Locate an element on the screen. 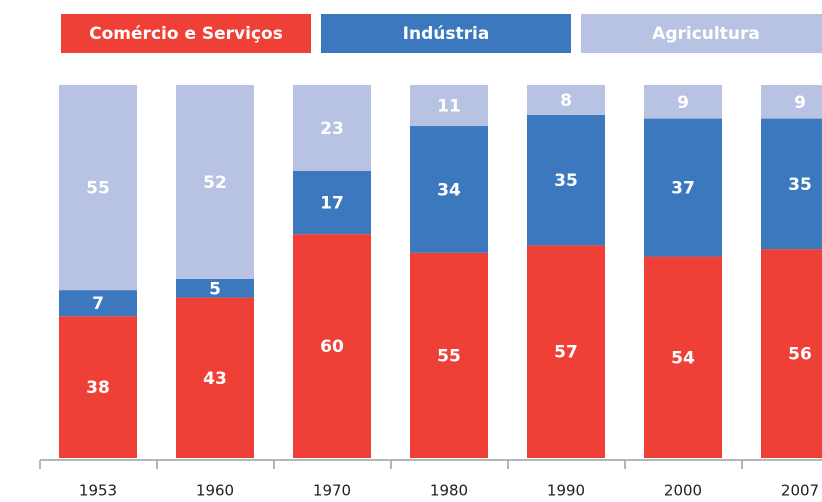  value-label: 37 is located at coordinates (683, 189).